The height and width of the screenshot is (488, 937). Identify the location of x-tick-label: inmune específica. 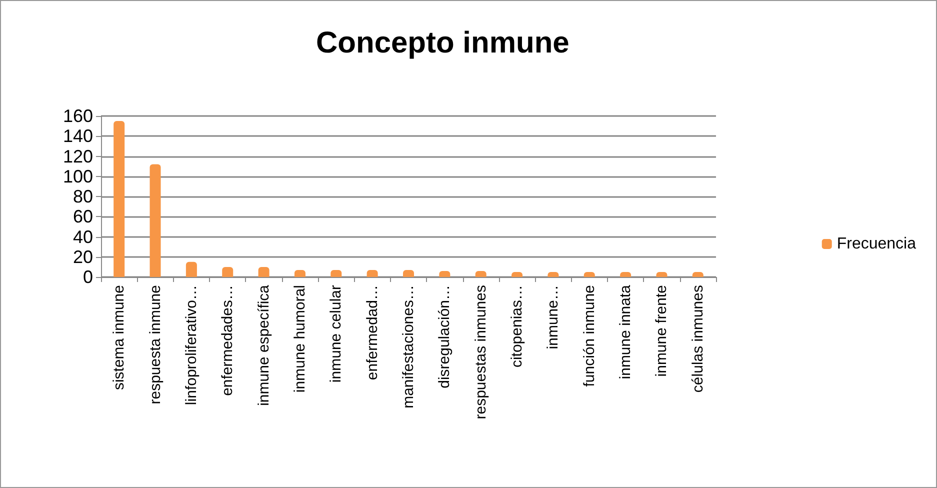
(263, 345).